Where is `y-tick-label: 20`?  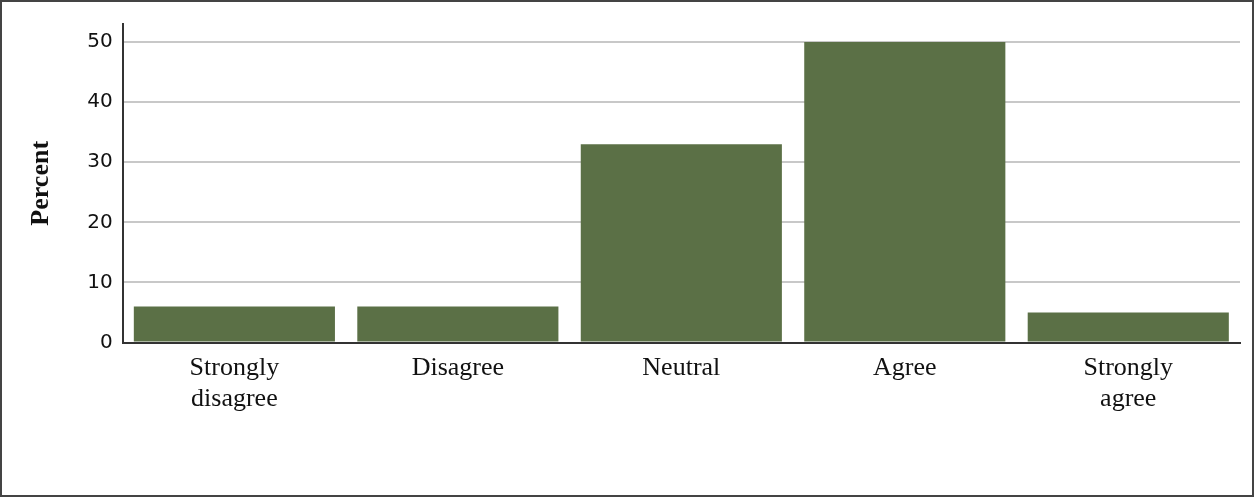 y-tick-label: 20 is located at coordinates (100, 220).